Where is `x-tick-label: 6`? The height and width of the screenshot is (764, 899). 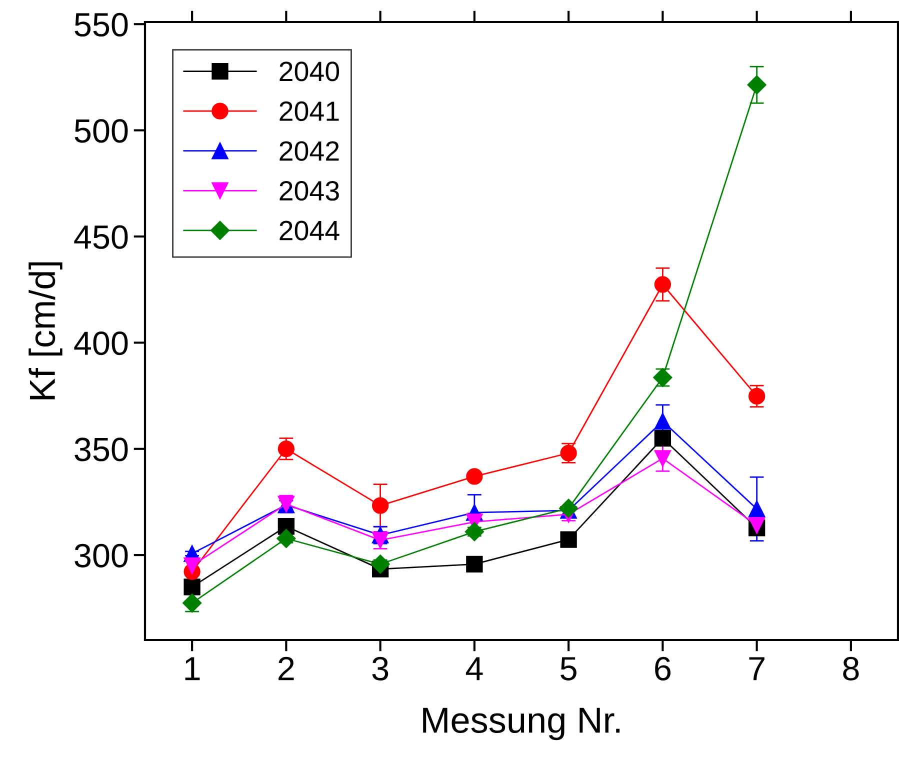 x-tick-label: 6 is located at coordinates (662, 668).